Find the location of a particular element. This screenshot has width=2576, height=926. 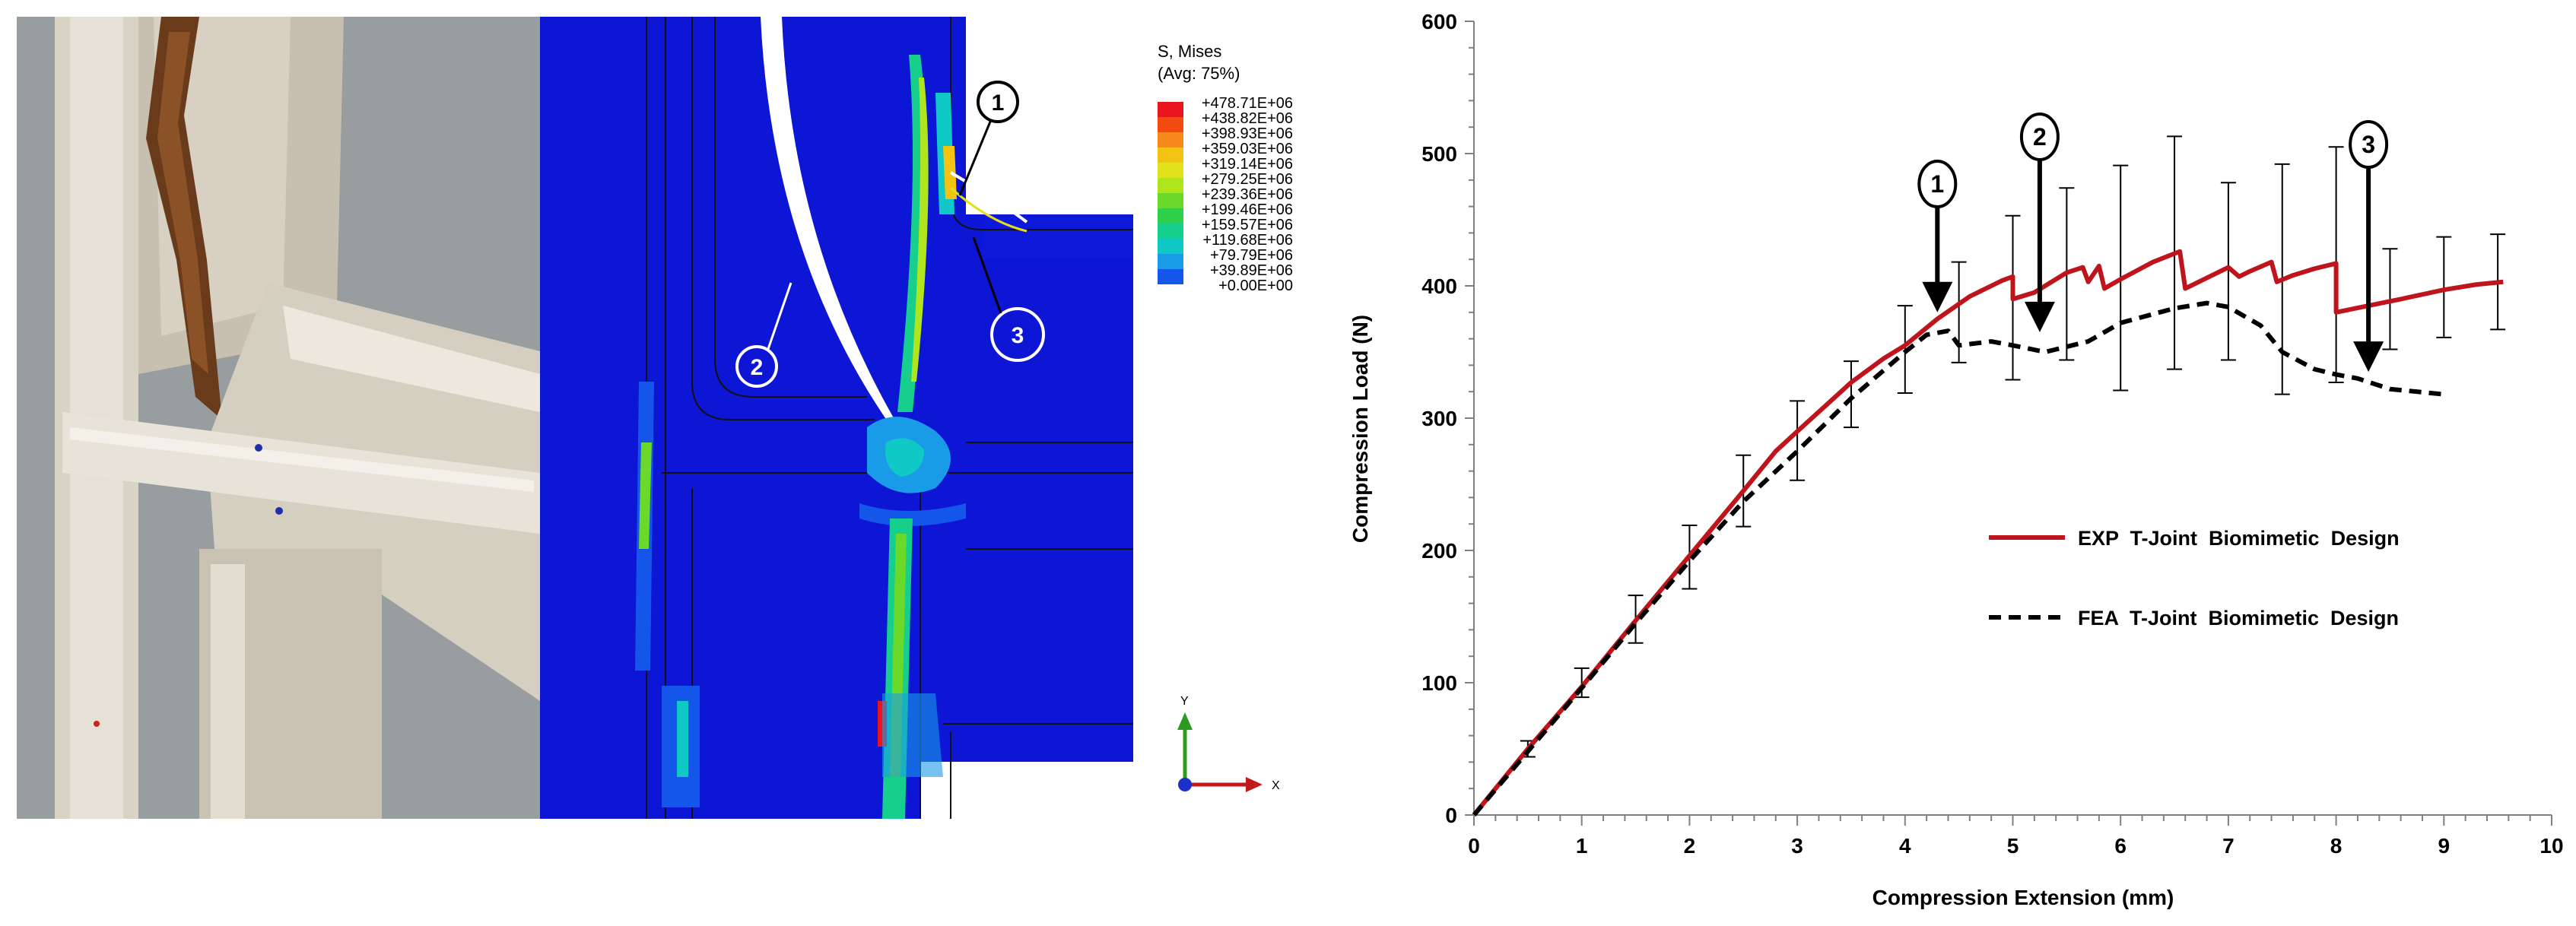

fea-marker-1-label: 1 is located at coordinates (999, 103).